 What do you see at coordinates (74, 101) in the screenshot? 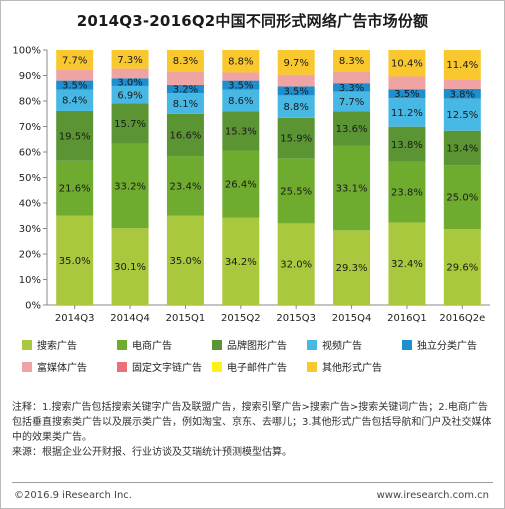
I see `data-label: 8.4%` at bounding box center [74, 101].